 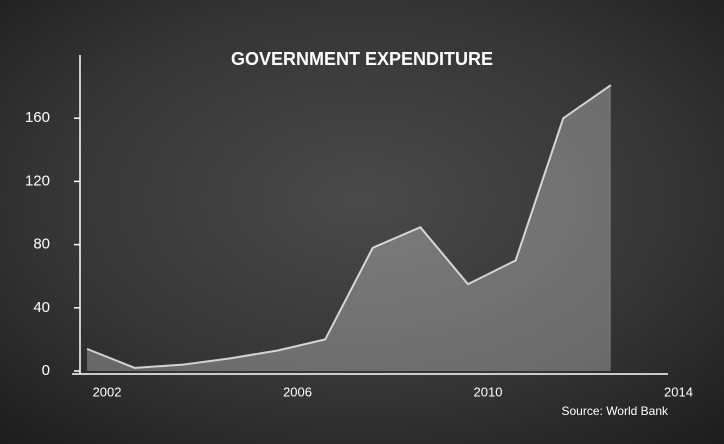 What do you see at coordinates (37, 117) in the screenshot?
I see `y-tick-label: 160` at bounding box center [37, 117].